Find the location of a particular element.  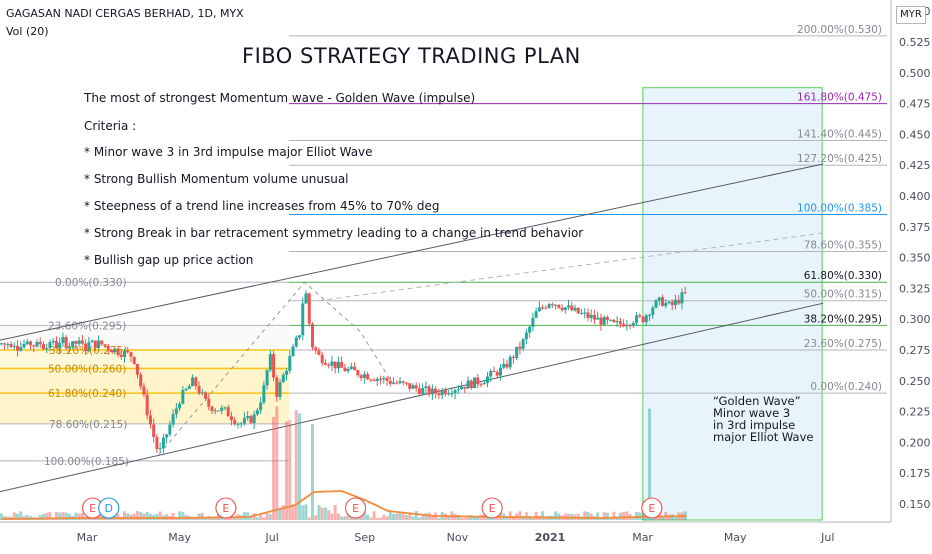

y-tick-label: 0.225 is located at coordinates (915, 412).